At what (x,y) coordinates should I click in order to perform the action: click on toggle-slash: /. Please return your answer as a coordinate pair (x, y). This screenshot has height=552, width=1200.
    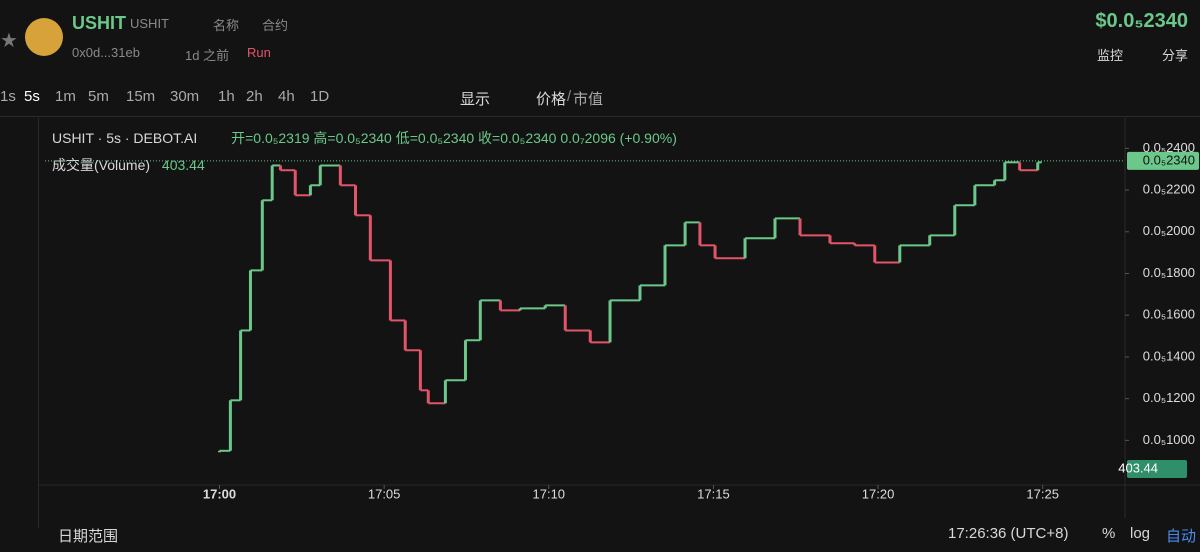
    Looking at the image, I should click on (569, 96).